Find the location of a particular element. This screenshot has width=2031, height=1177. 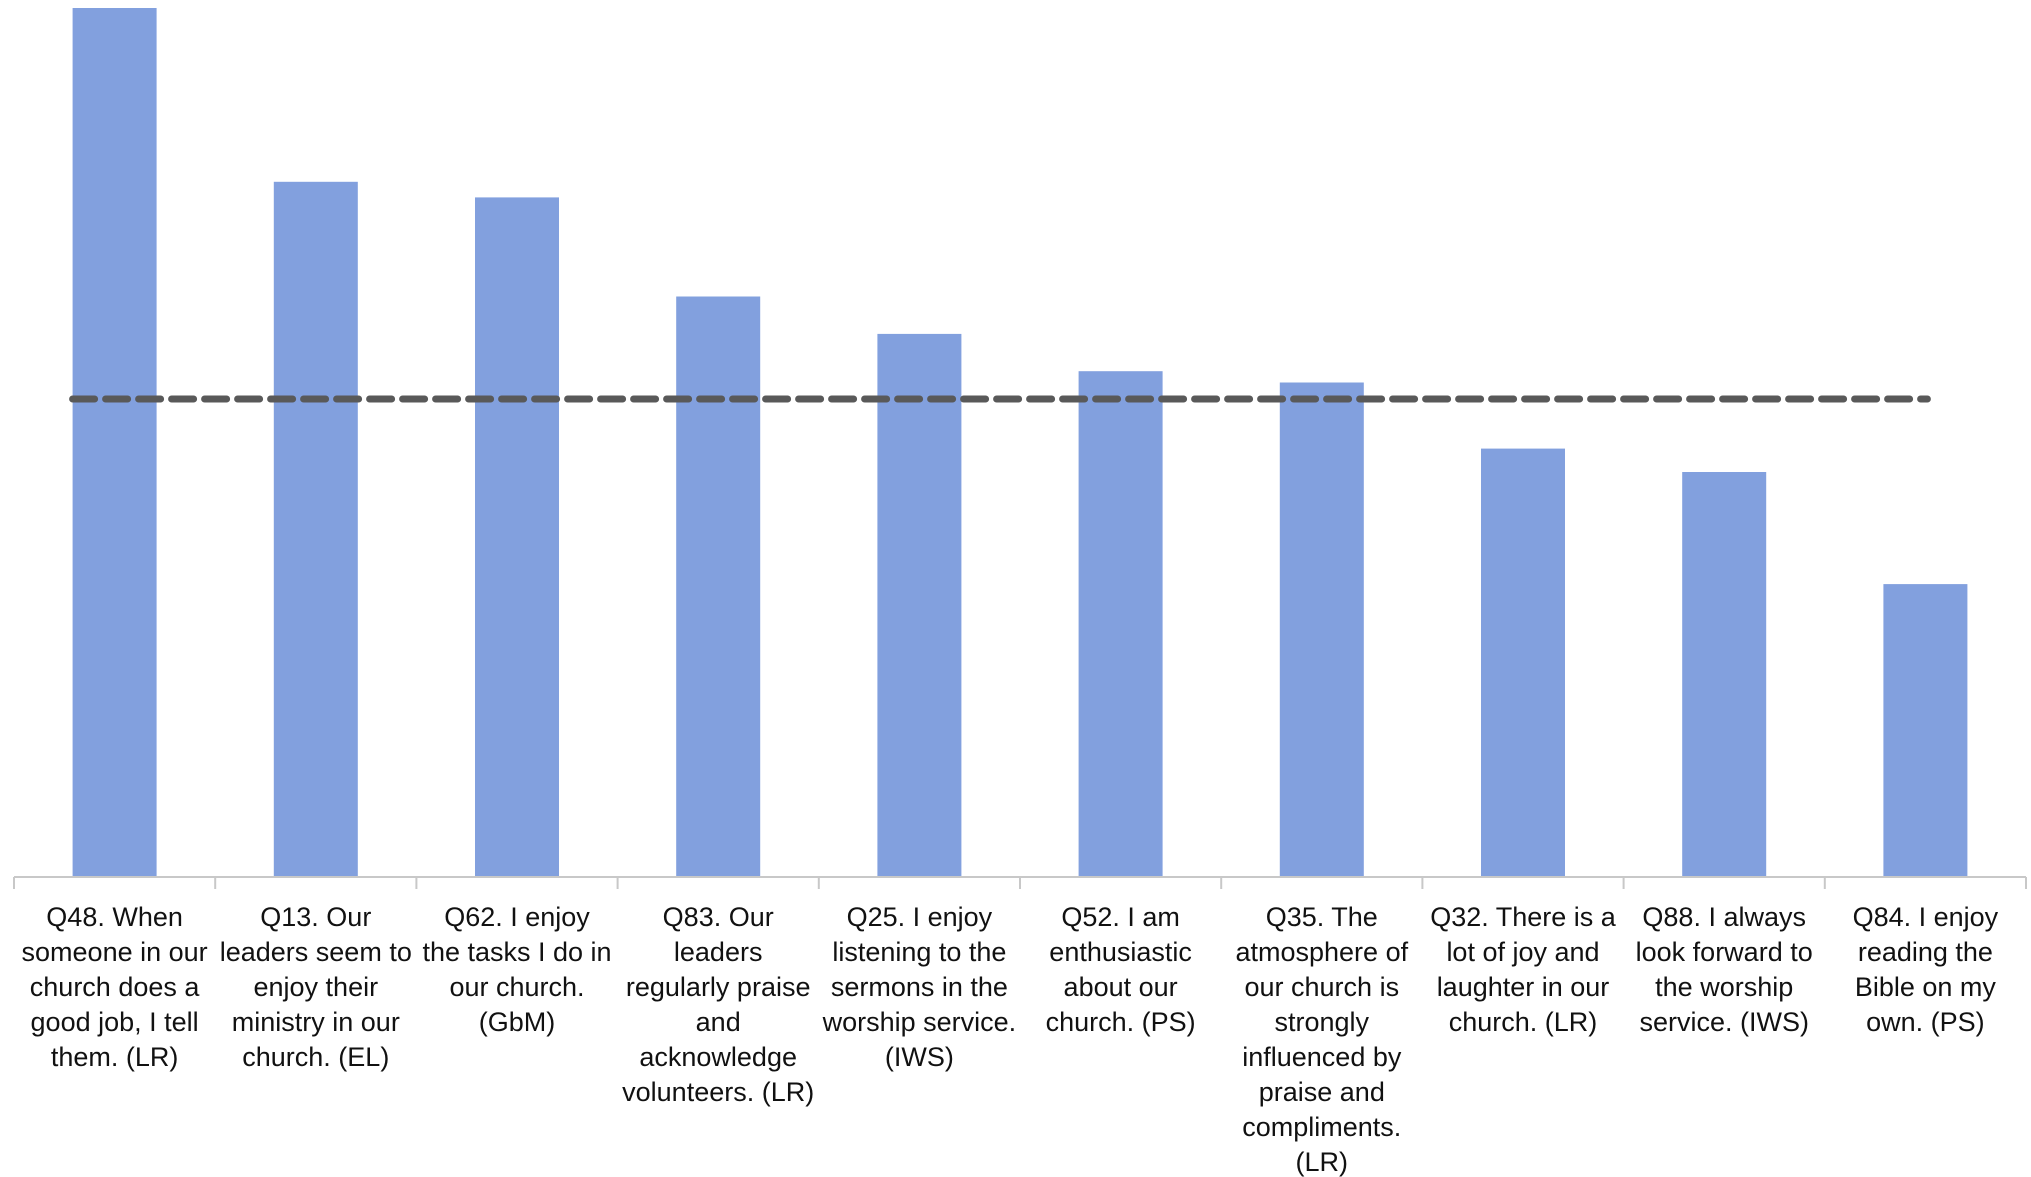

x-tick-label-line: Bible on my is located at coordinates (1926, 987).